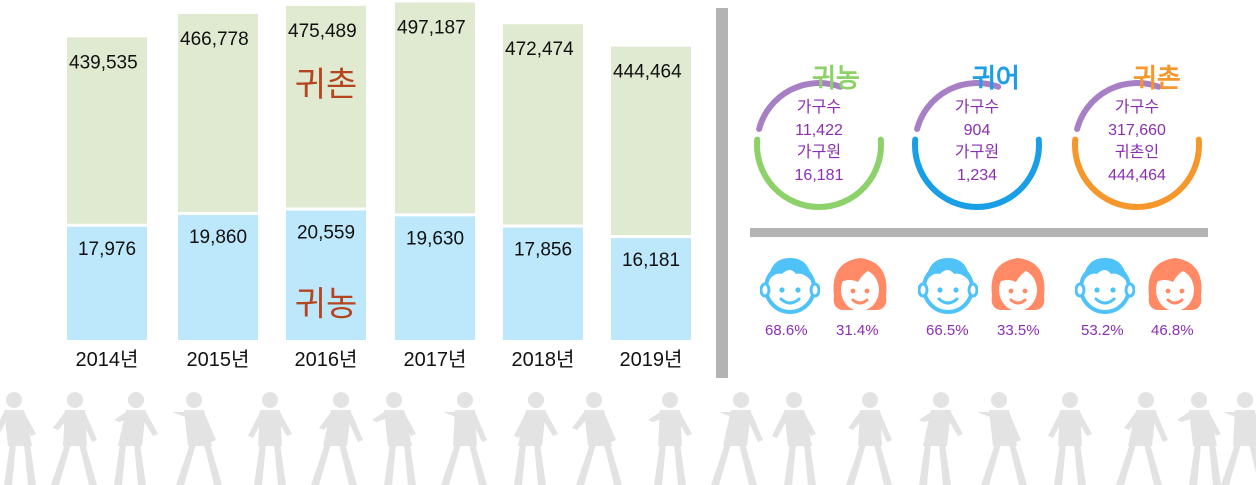 Image resolution: width=1256 pixels, height=485 pixels. Describe the element at coordinates (647, 72) in the screenshot. I see `value-label-gwichon: 444,464` at that location.